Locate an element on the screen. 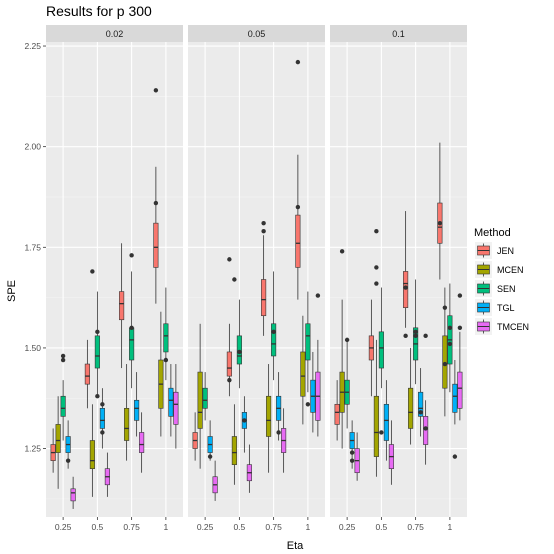 This screenshot has width=554, height=554. legend-label: JEN is located at coordinates (505, 251).